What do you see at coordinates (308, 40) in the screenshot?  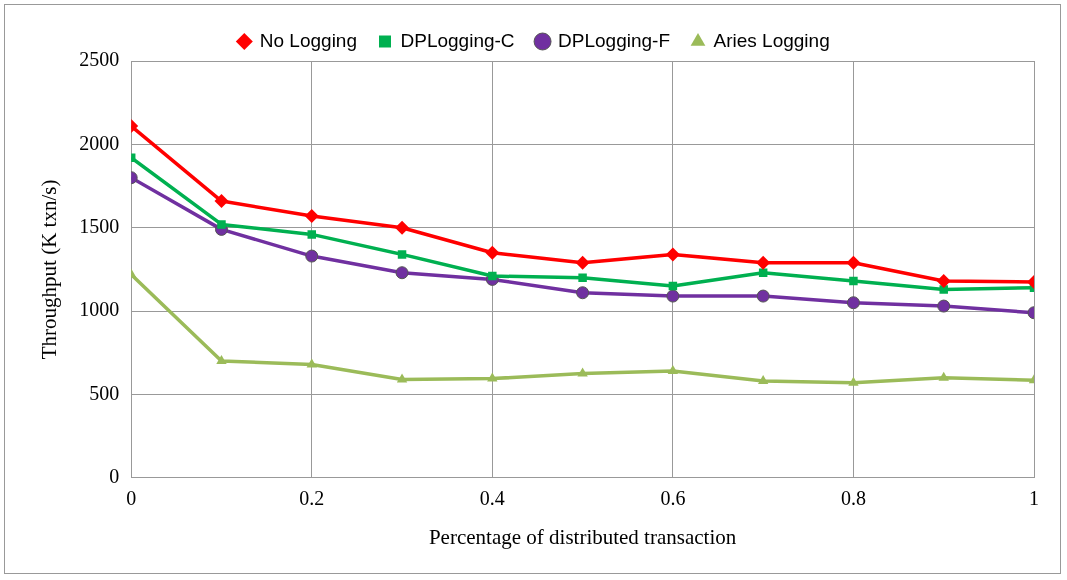 I see `legend-label: No Logging` at bounding box center [308, 40].